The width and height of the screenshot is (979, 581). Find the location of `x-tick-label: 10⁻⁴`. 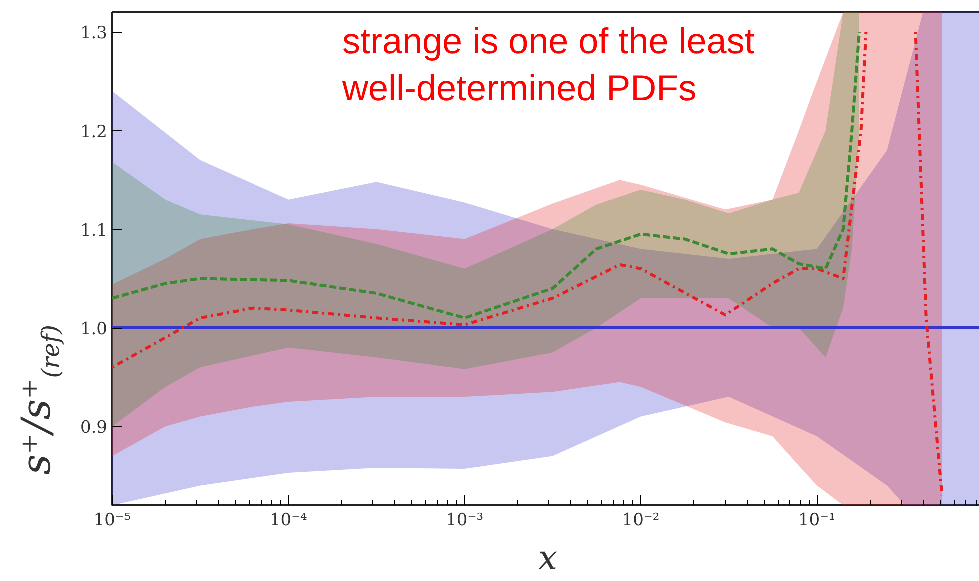

x-tick-label: 10⁻⁴ is located at coordinates (289, 520).